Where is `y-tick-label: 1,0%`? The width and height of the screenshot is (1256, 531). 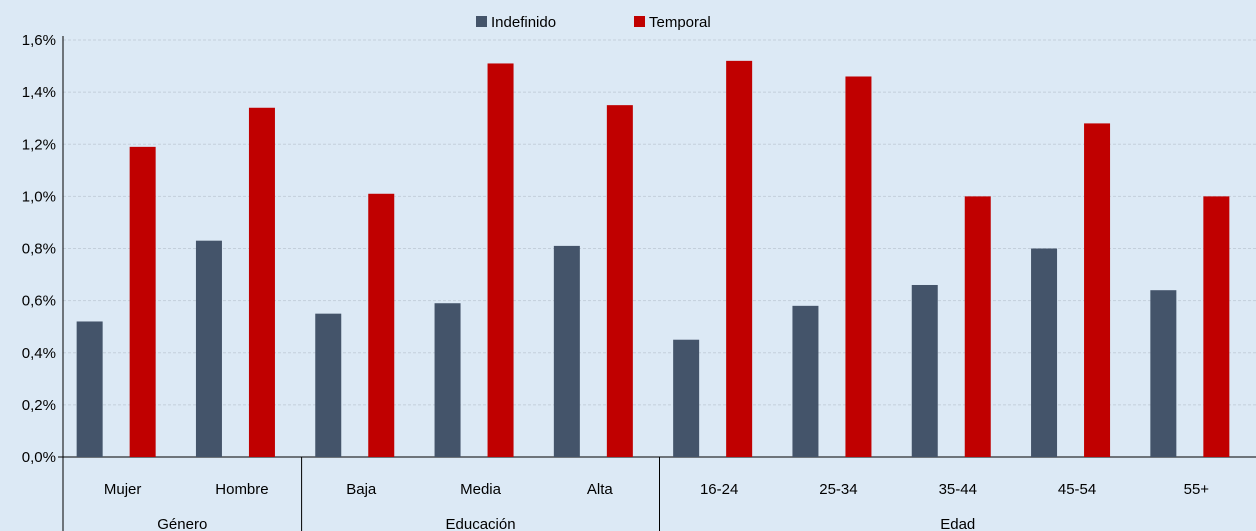
y-tick-label: 1,0% is located at coordinates (39, 196).